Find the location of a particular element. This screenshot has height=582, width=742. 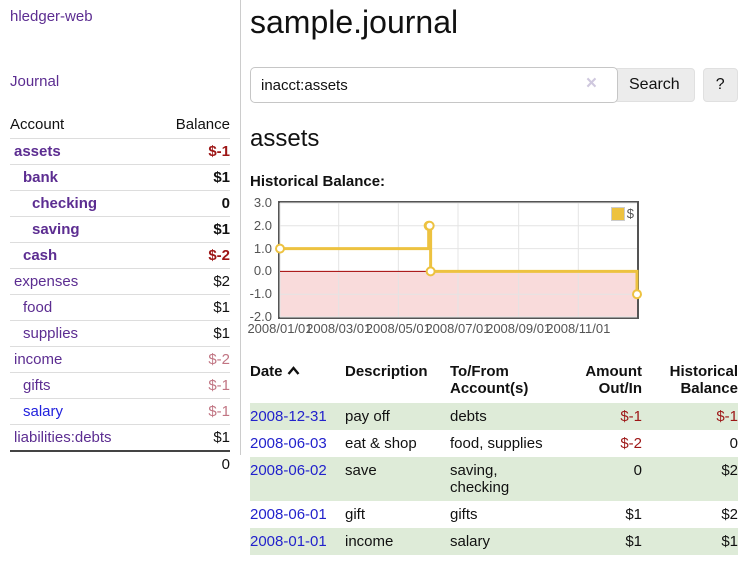

register-date-cell: 2008-01-01 is located at coordinates (297, 541).